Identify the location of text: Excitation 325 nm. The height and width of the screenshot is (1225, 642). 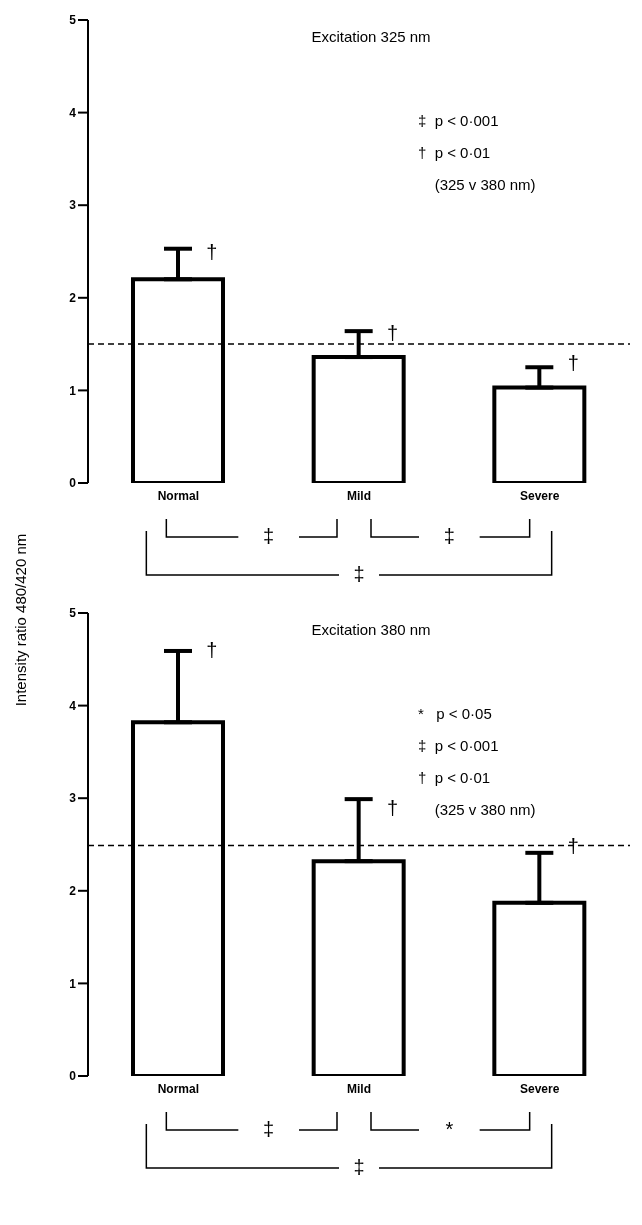
(371, 36).